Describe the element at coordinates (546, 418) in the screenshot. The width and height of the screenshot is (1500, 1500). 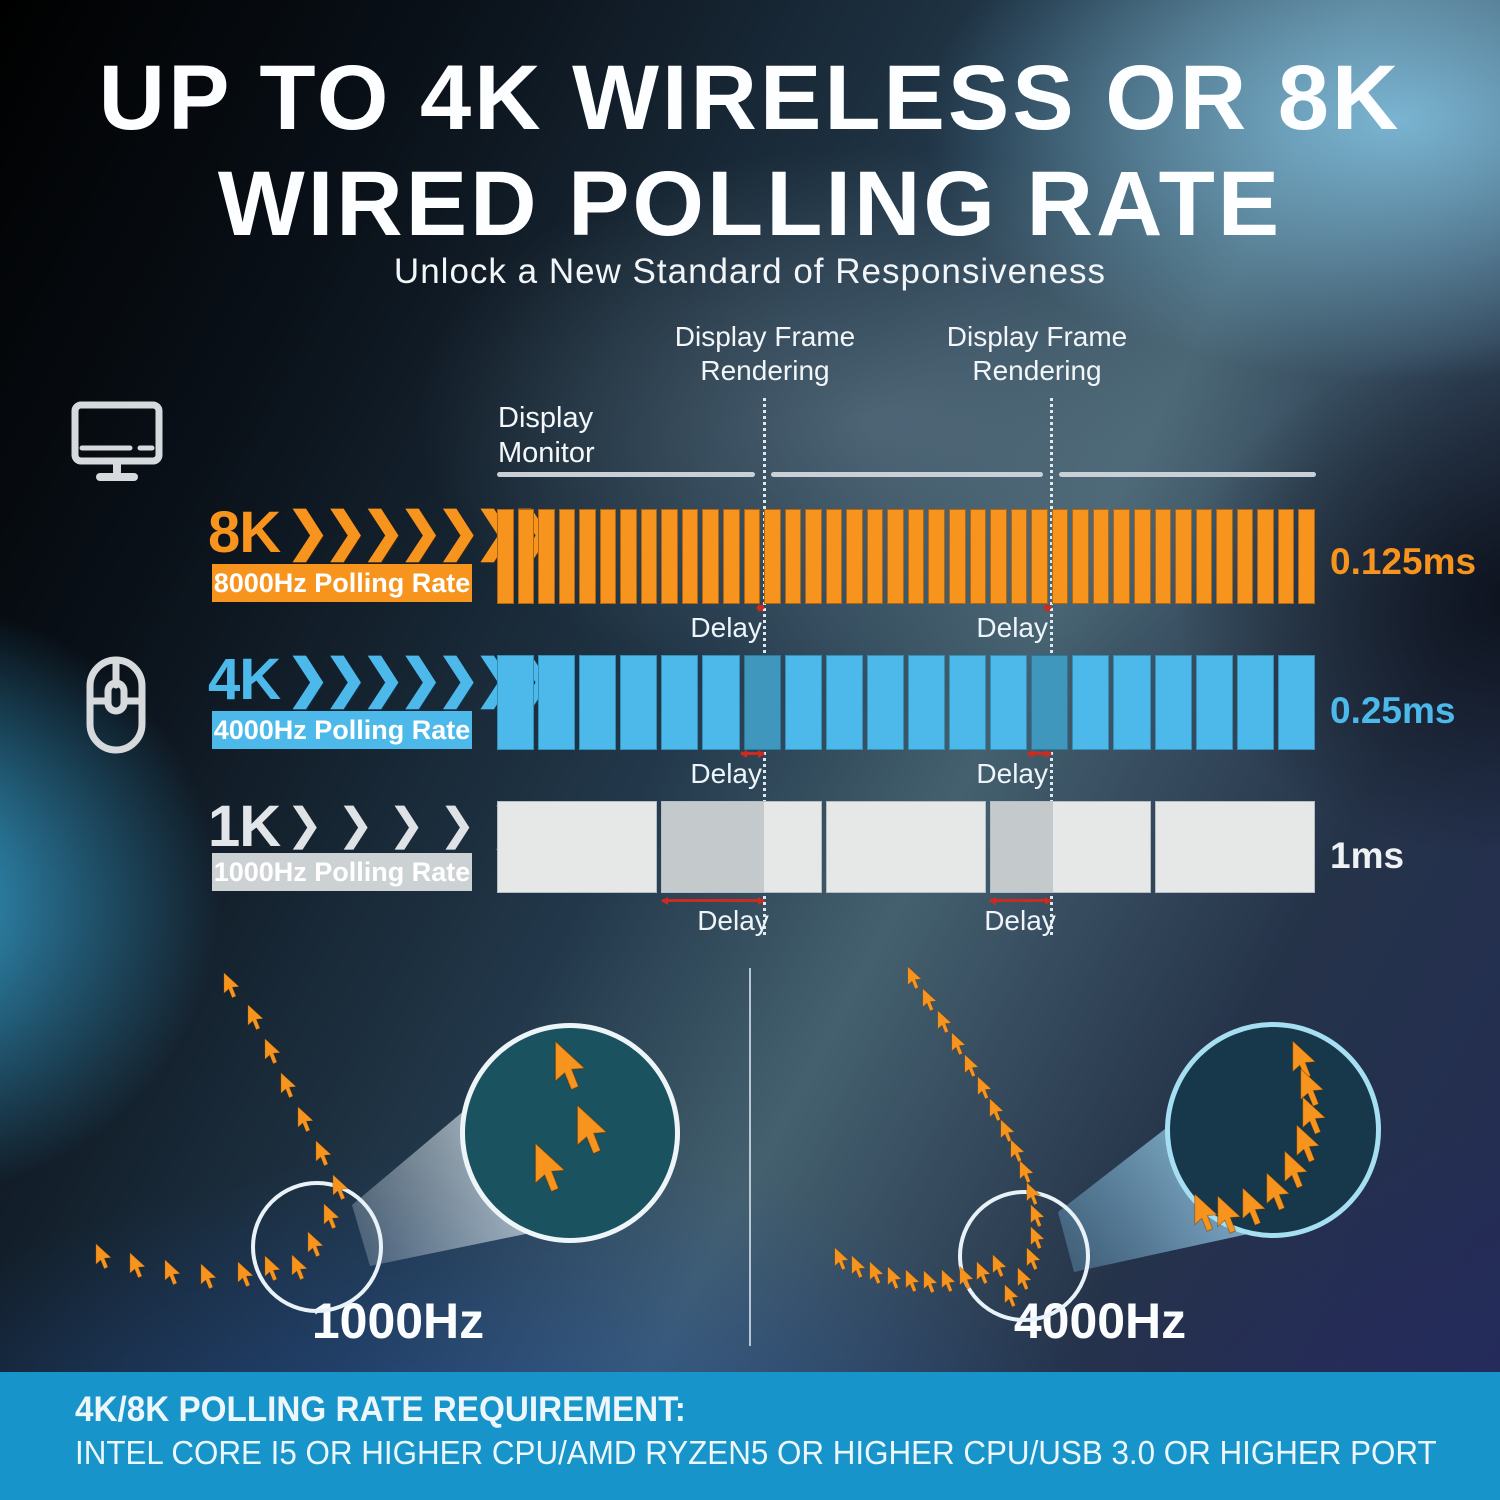
I see `display-monitor-label-line1: Display` at that location.